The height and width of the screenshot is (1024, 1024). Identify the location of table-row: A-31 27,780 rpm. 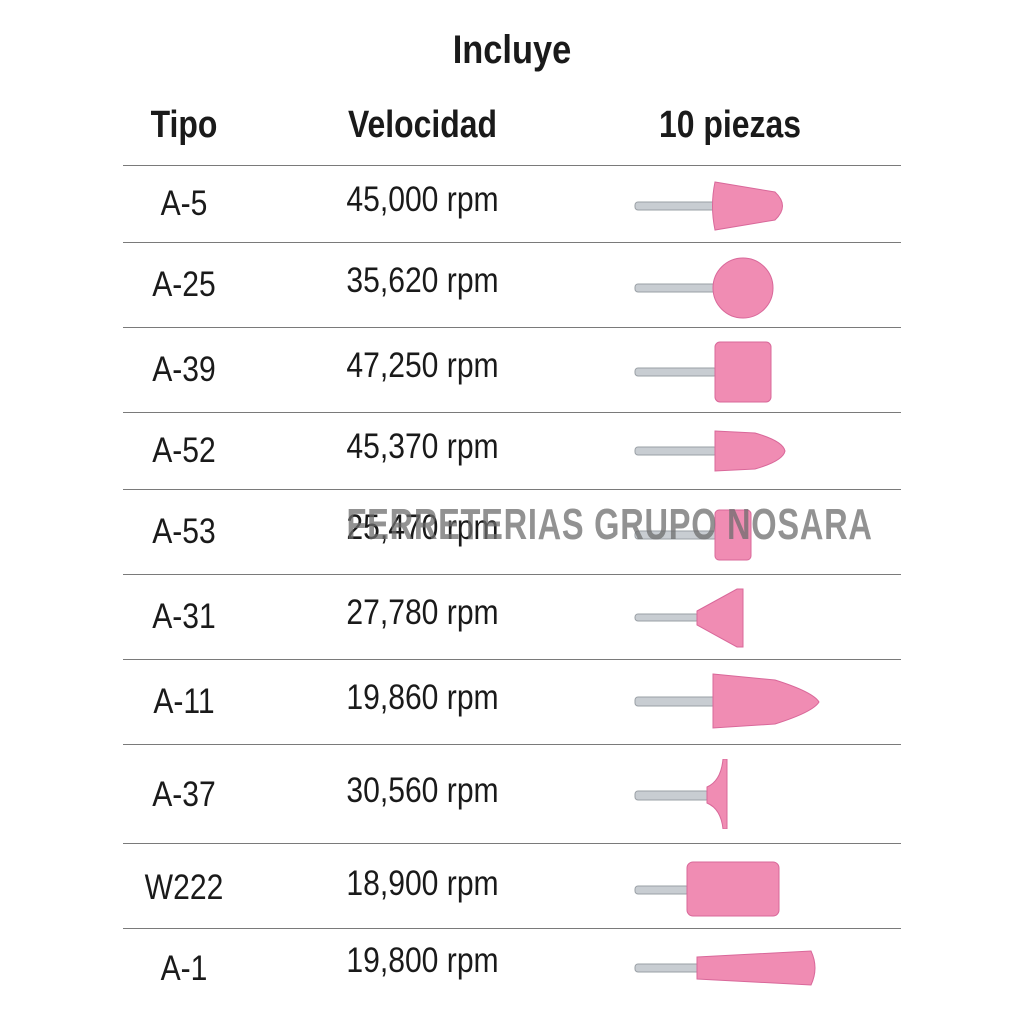
(512, 617).